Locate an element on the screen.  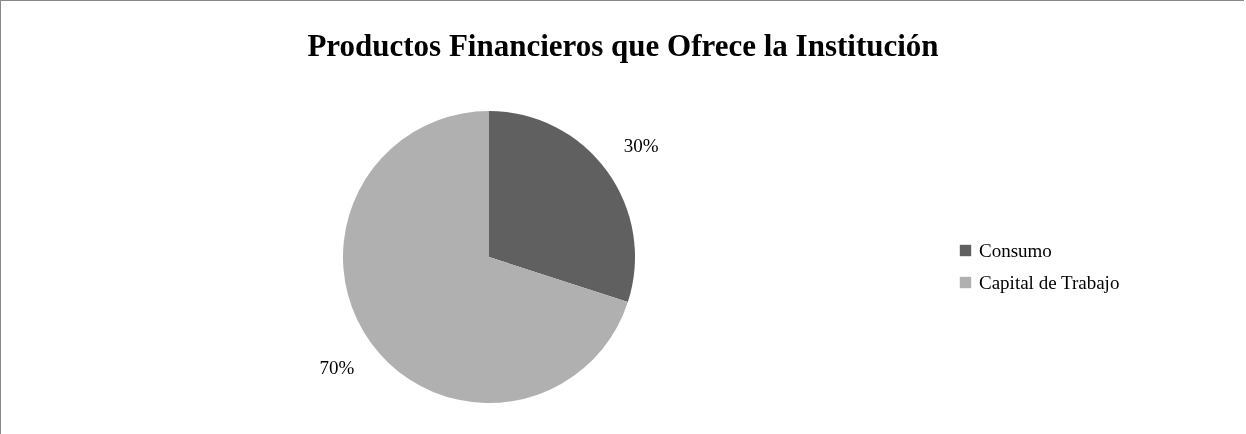
data-label: 70% is located at coordinates (337, 367).